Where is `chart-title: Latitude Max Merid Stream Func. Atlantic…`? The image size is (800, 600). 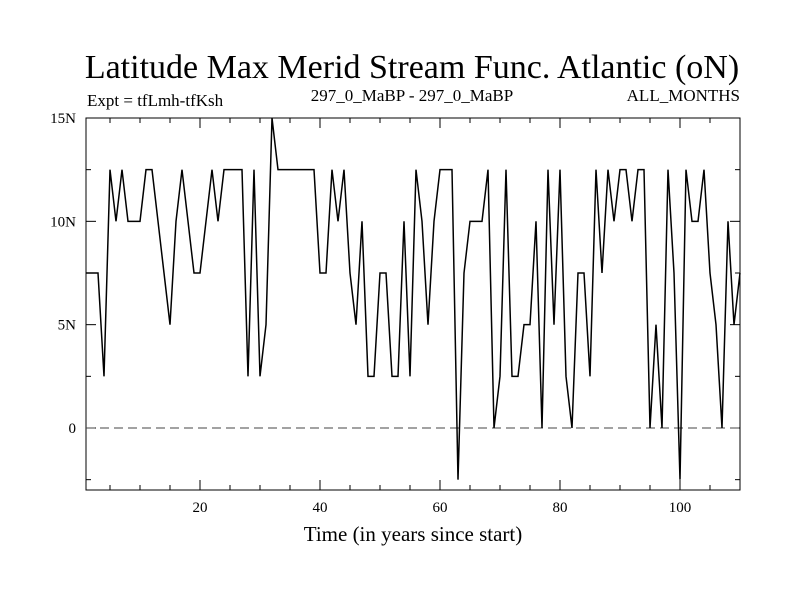
chart-title: Latitude Max Merid Stream Func. Atlantic… is located at coordinates (412, 67).